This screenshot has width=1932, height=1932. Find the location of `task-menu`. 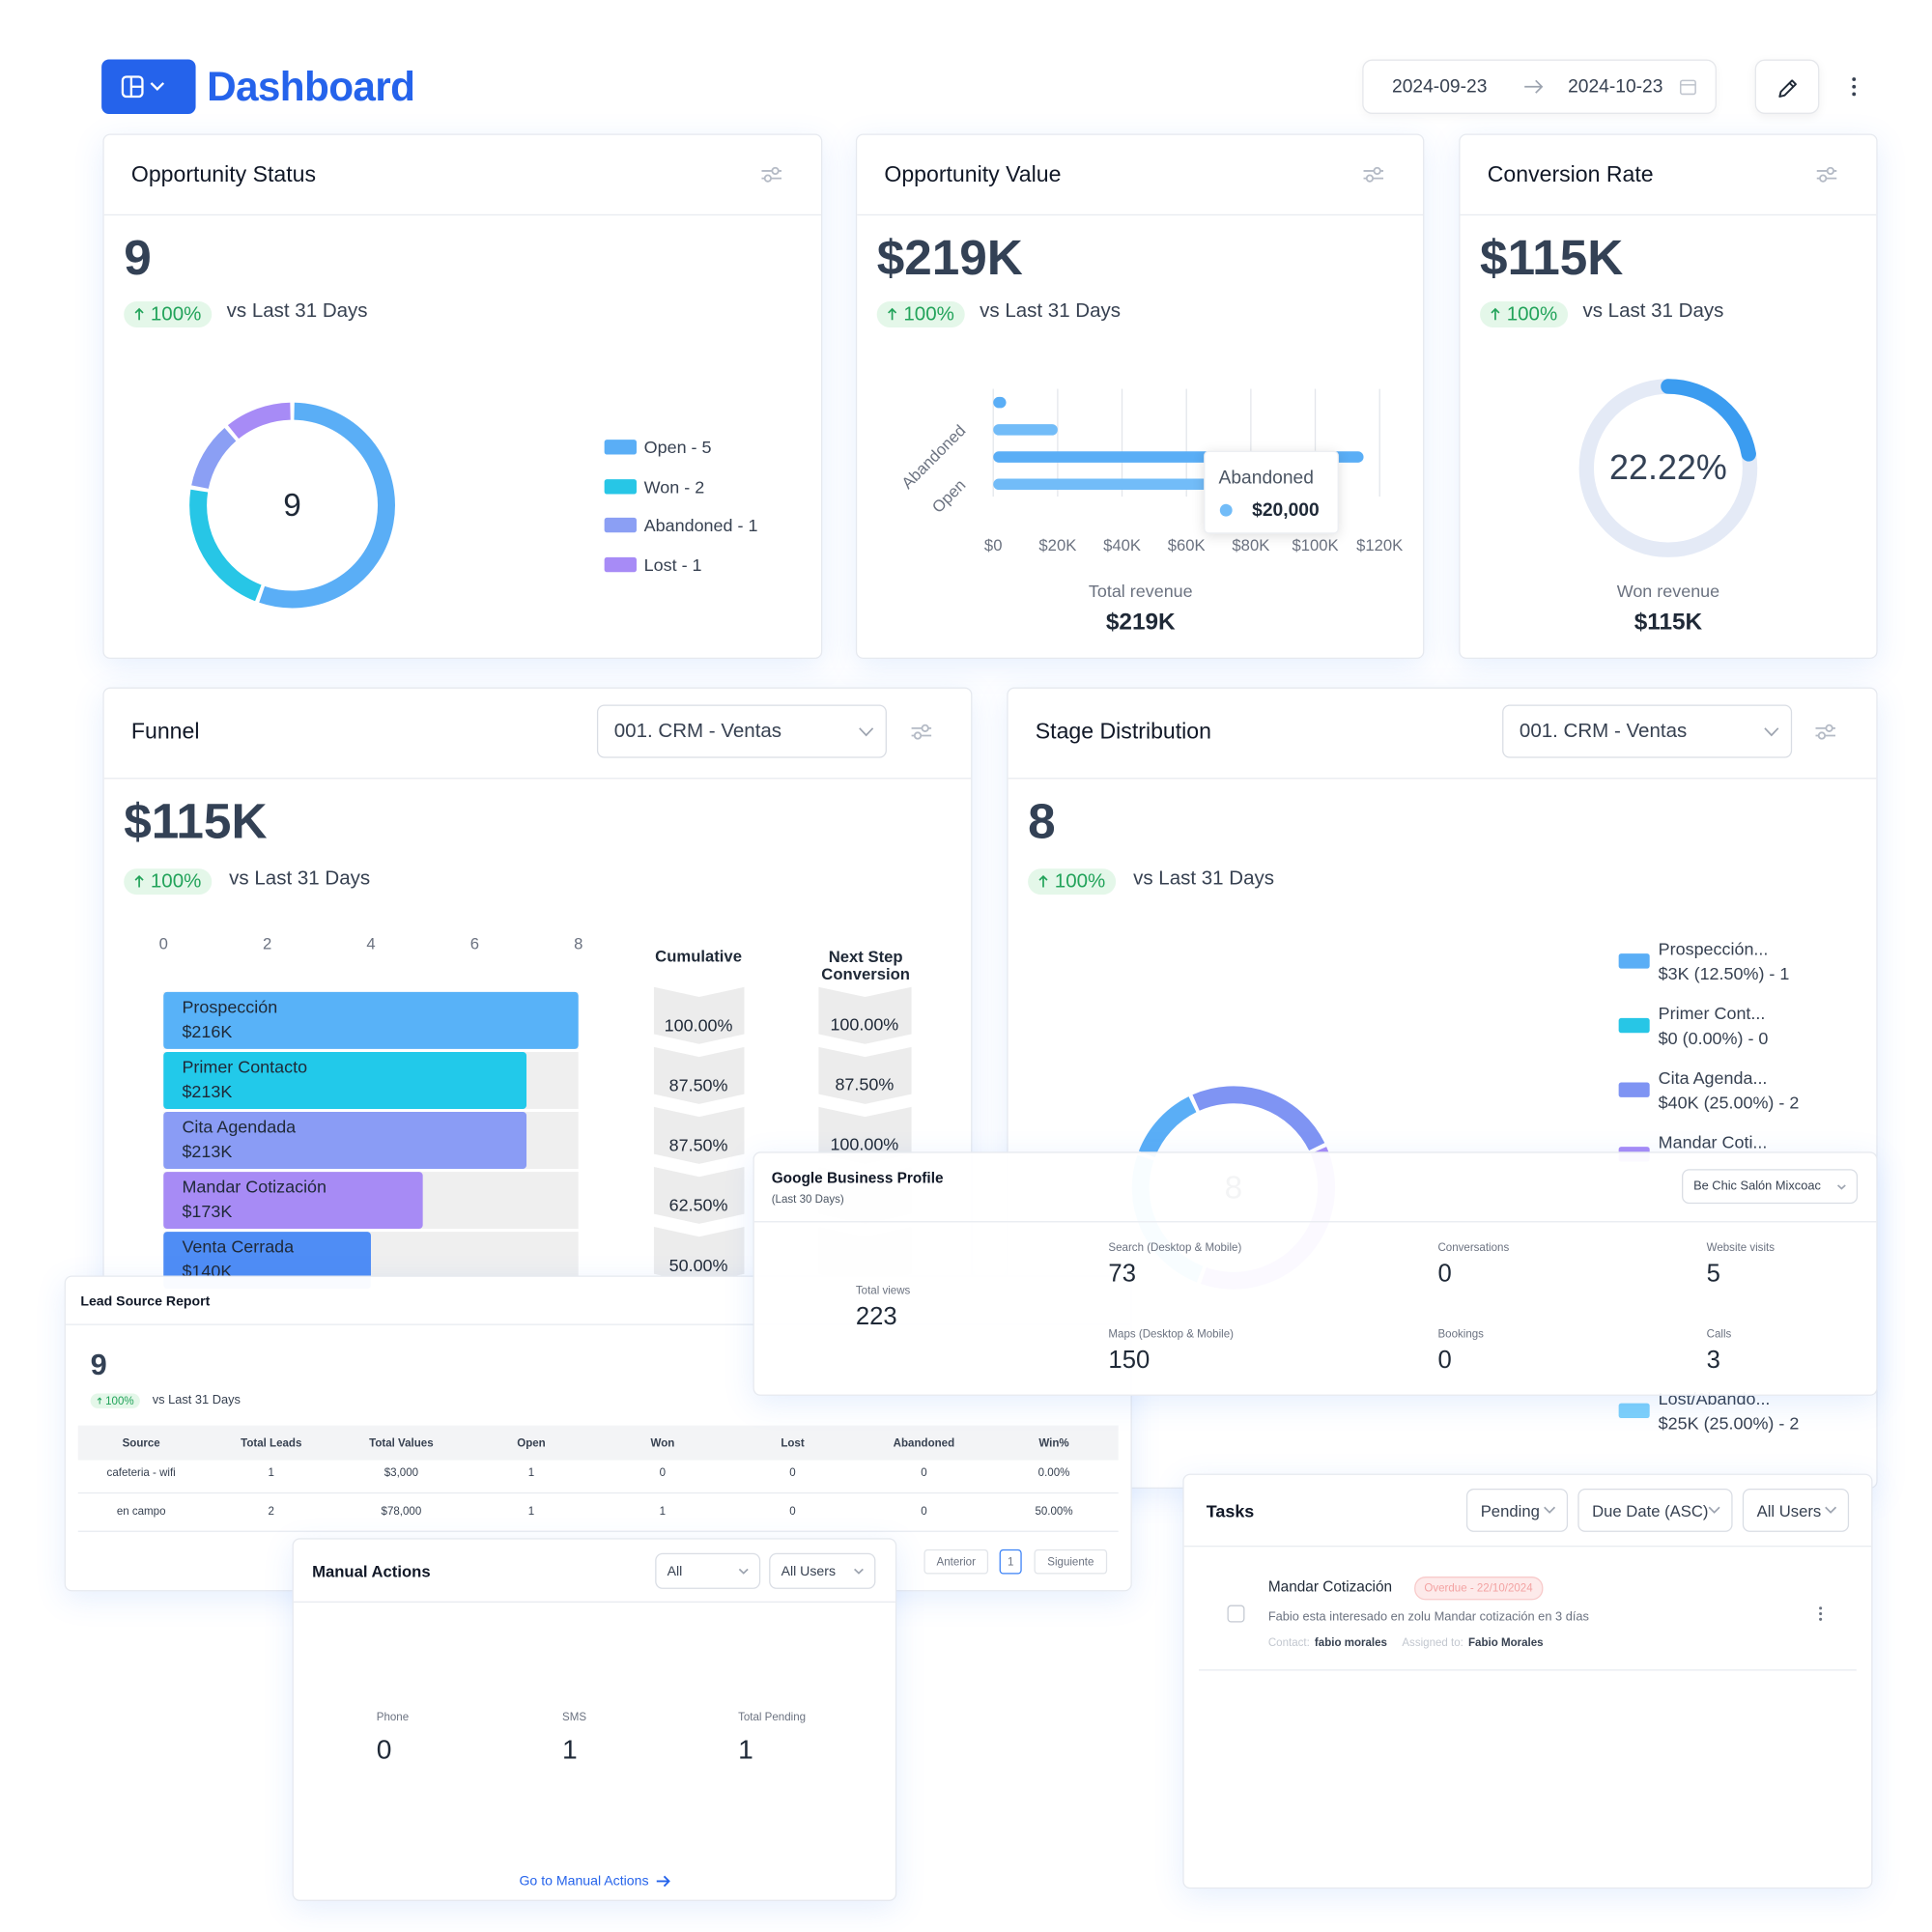

task-menu is located at coordinates (1820, 1613).